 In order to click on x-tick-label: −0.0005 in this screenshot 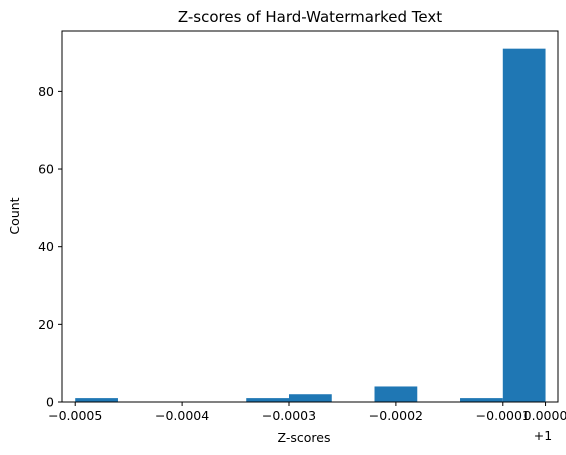, I will do `click(75, 415)`.